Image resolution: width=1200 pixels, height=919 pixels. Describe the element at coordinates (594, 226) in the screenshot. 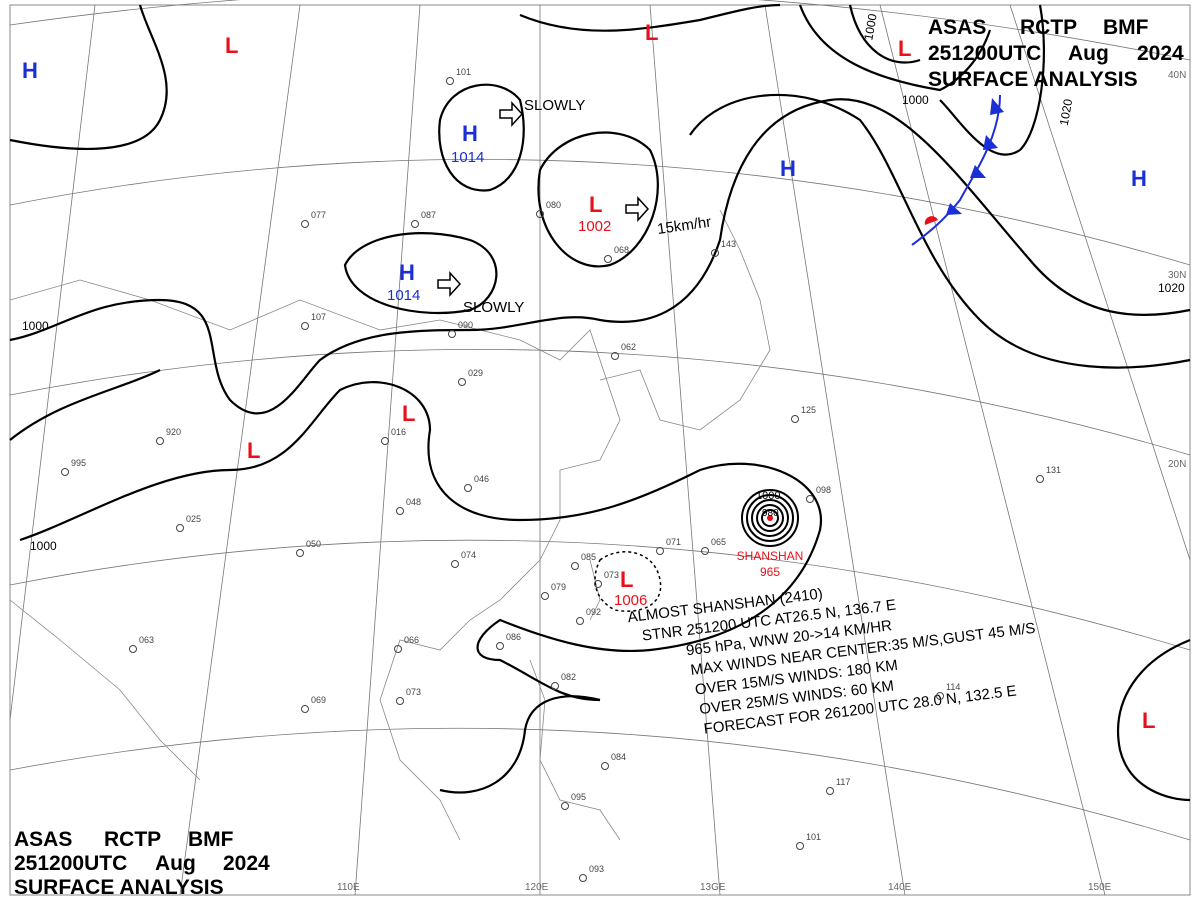

I see `low-pressure-value: 1002` at that location.